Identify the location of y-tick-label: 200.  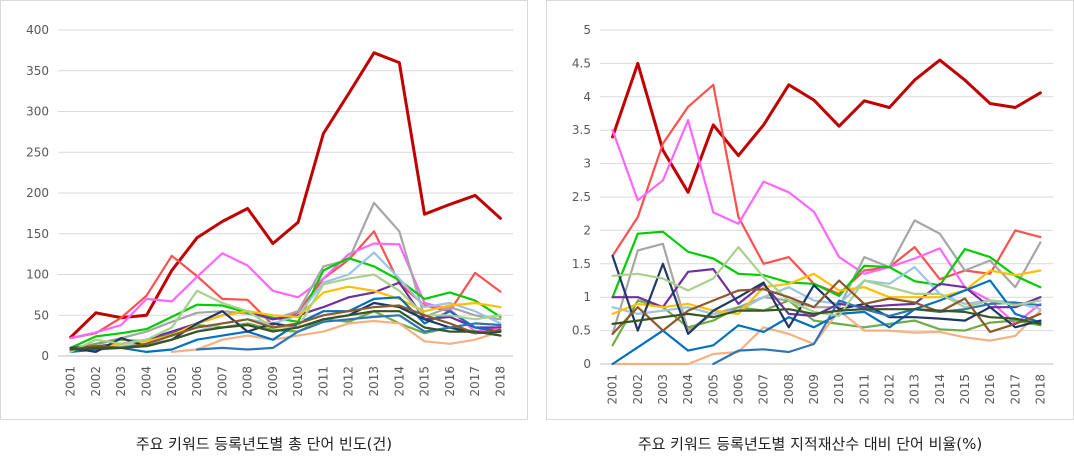
(37, 193).